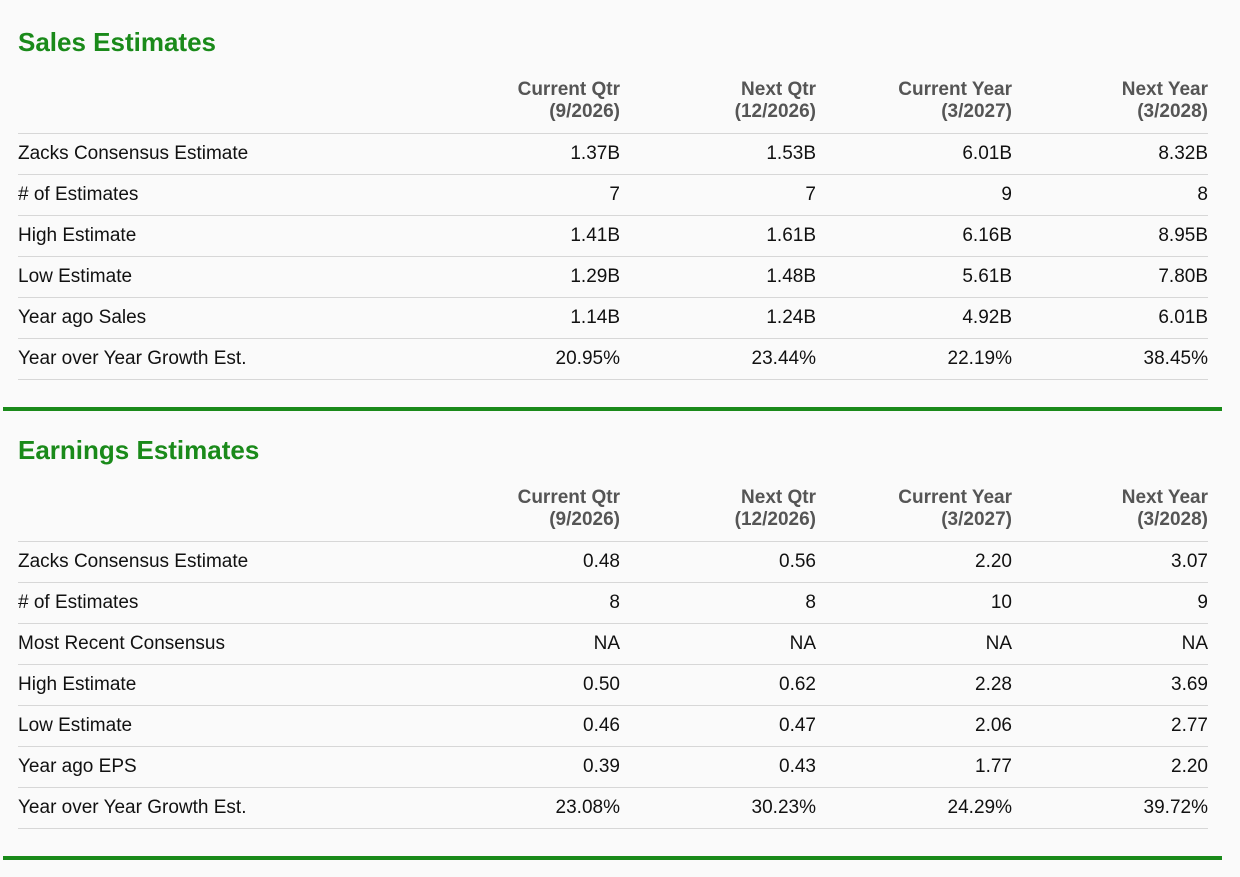 The height and width of the screenshot is (877, 1240). Describe the element at coordinates (914, 767) in the screenshot. I see `table-cell: 1.77` at that location.